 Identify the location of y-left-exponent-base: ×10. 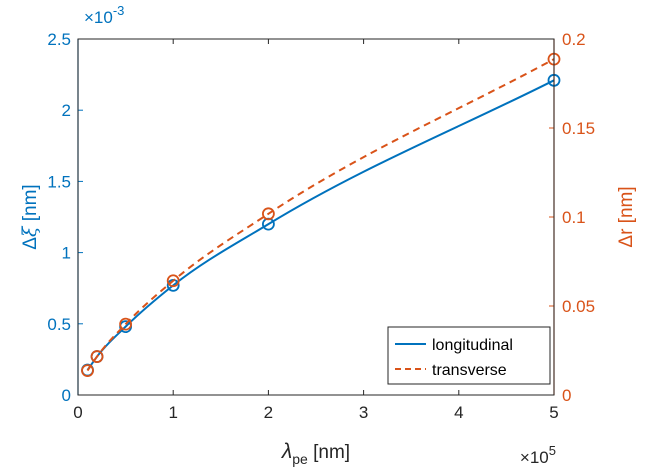
(98, 17).